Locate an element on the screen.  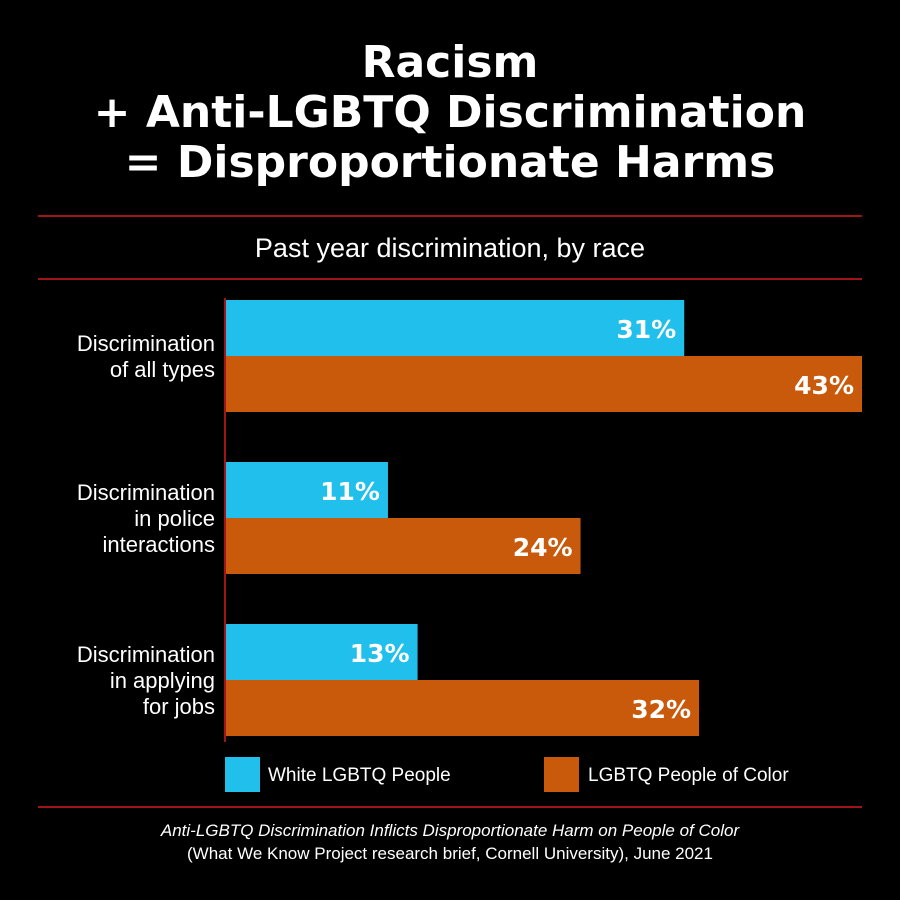
title-line-1: Racism is located at coordinates (450, 62).